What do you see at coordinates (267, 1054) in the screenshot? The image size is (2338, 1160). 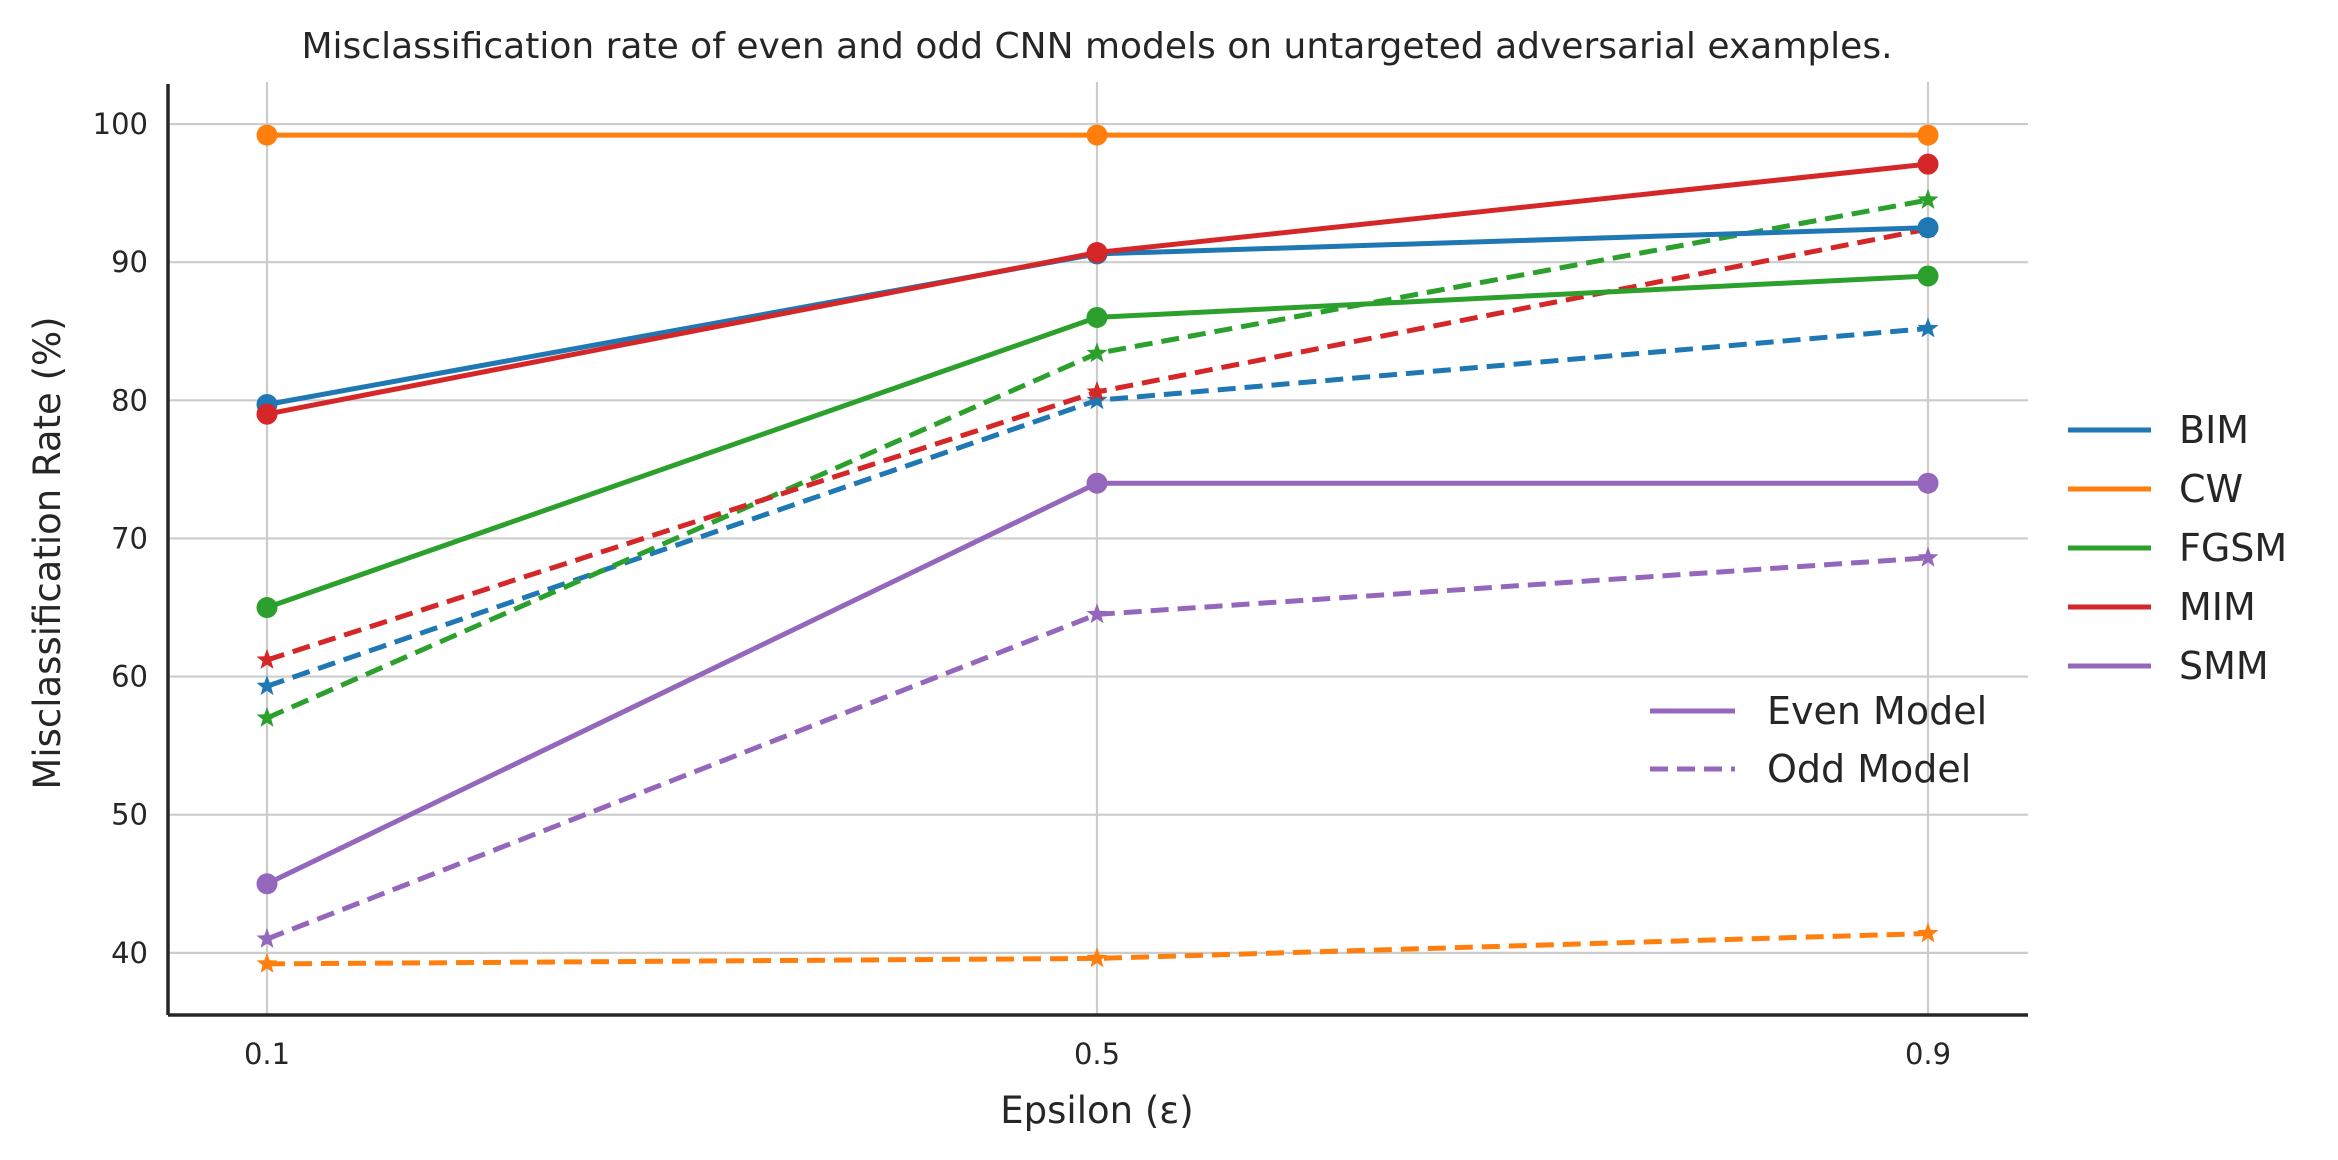 I see `x-tick-label: 0.1` at bounding box center [267, 1054].